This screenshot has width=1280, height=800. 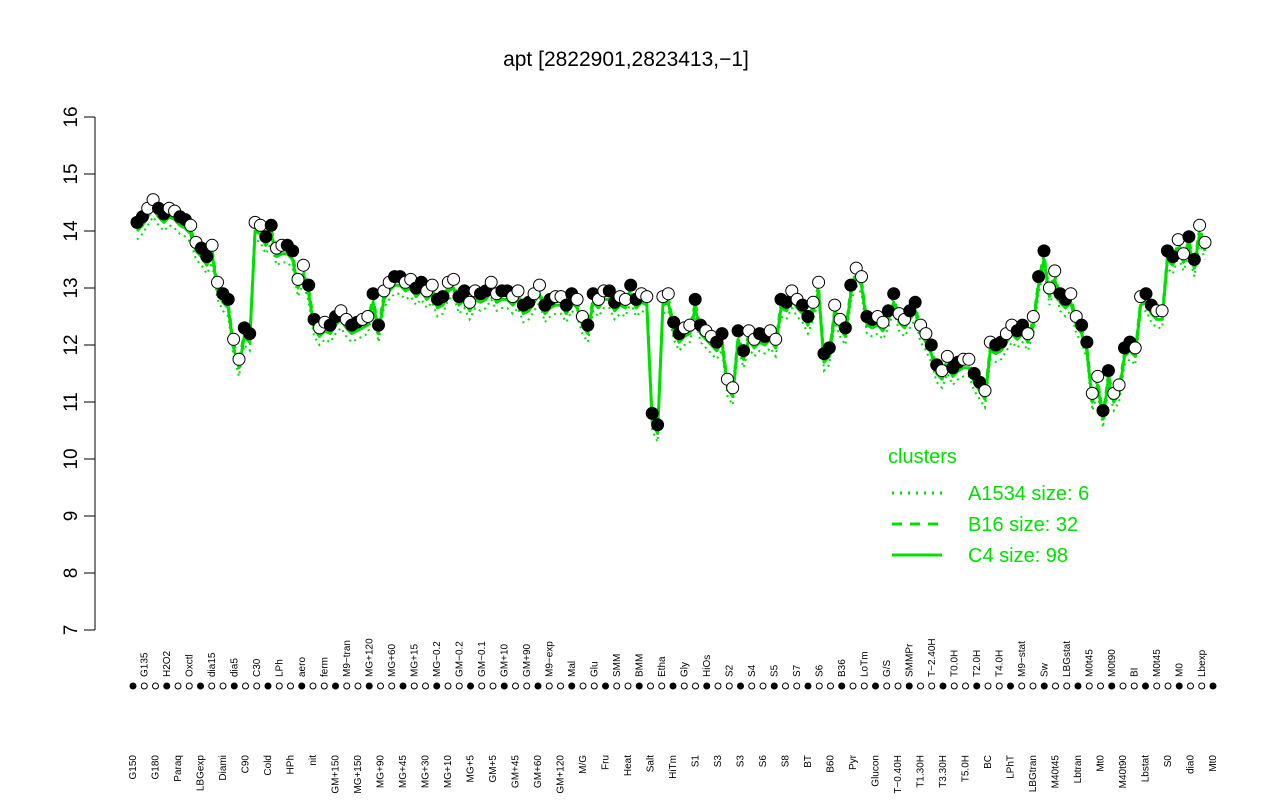 I want to click on x-tick-label: HiOs, so click(x=707, y=666).